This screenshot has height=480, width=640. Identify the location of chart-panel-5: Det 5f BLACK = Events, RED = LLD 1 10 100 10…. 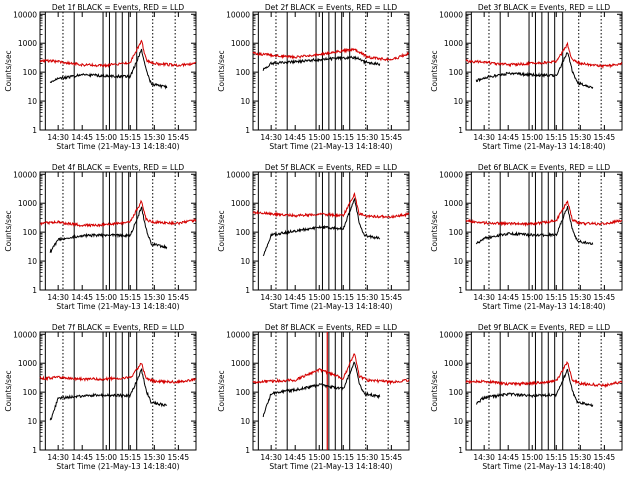
(313, 237).